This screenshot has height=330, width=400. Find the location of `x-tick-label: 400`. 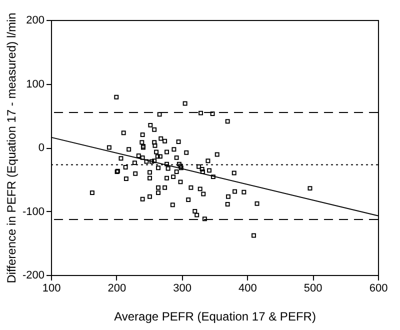

x-tick-label: 400 is located at coordinates (247, 288).